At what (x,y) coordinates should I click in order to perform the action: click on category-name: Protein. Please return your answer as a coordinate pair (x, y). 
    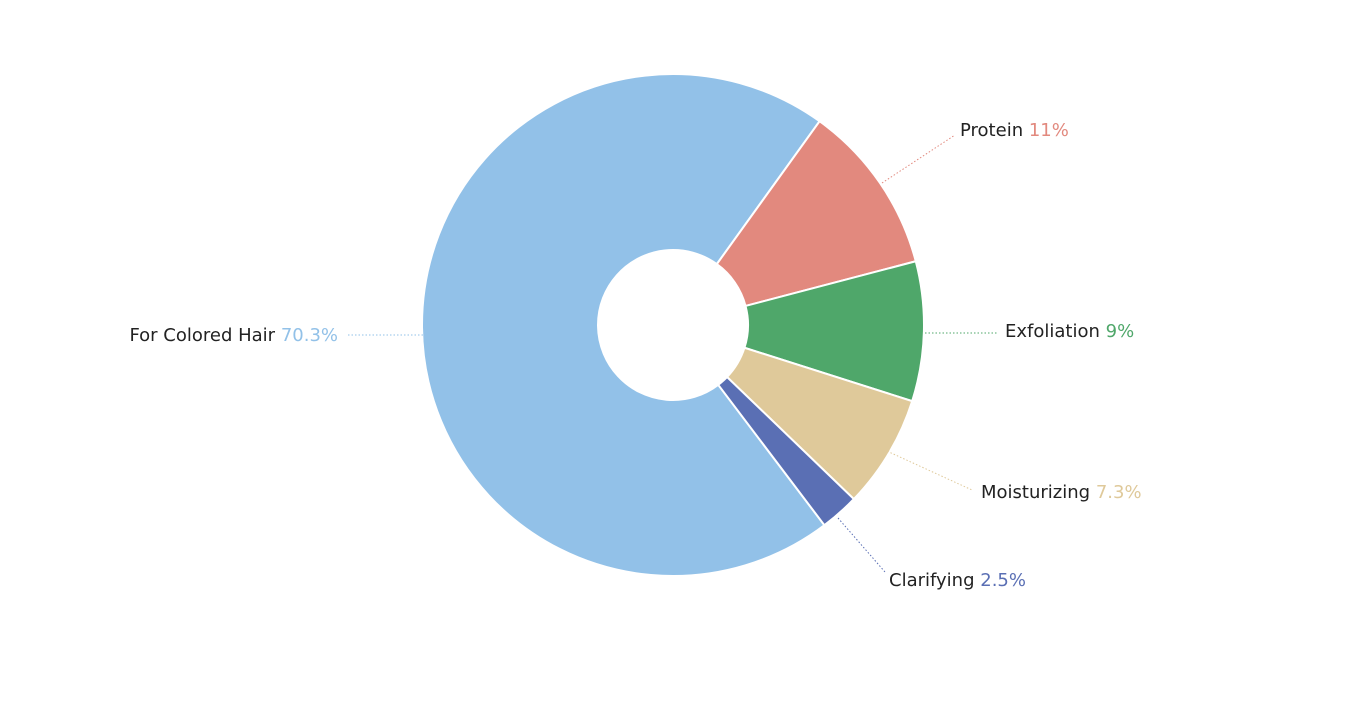
    Looking at the image, I should click on (991, 130).